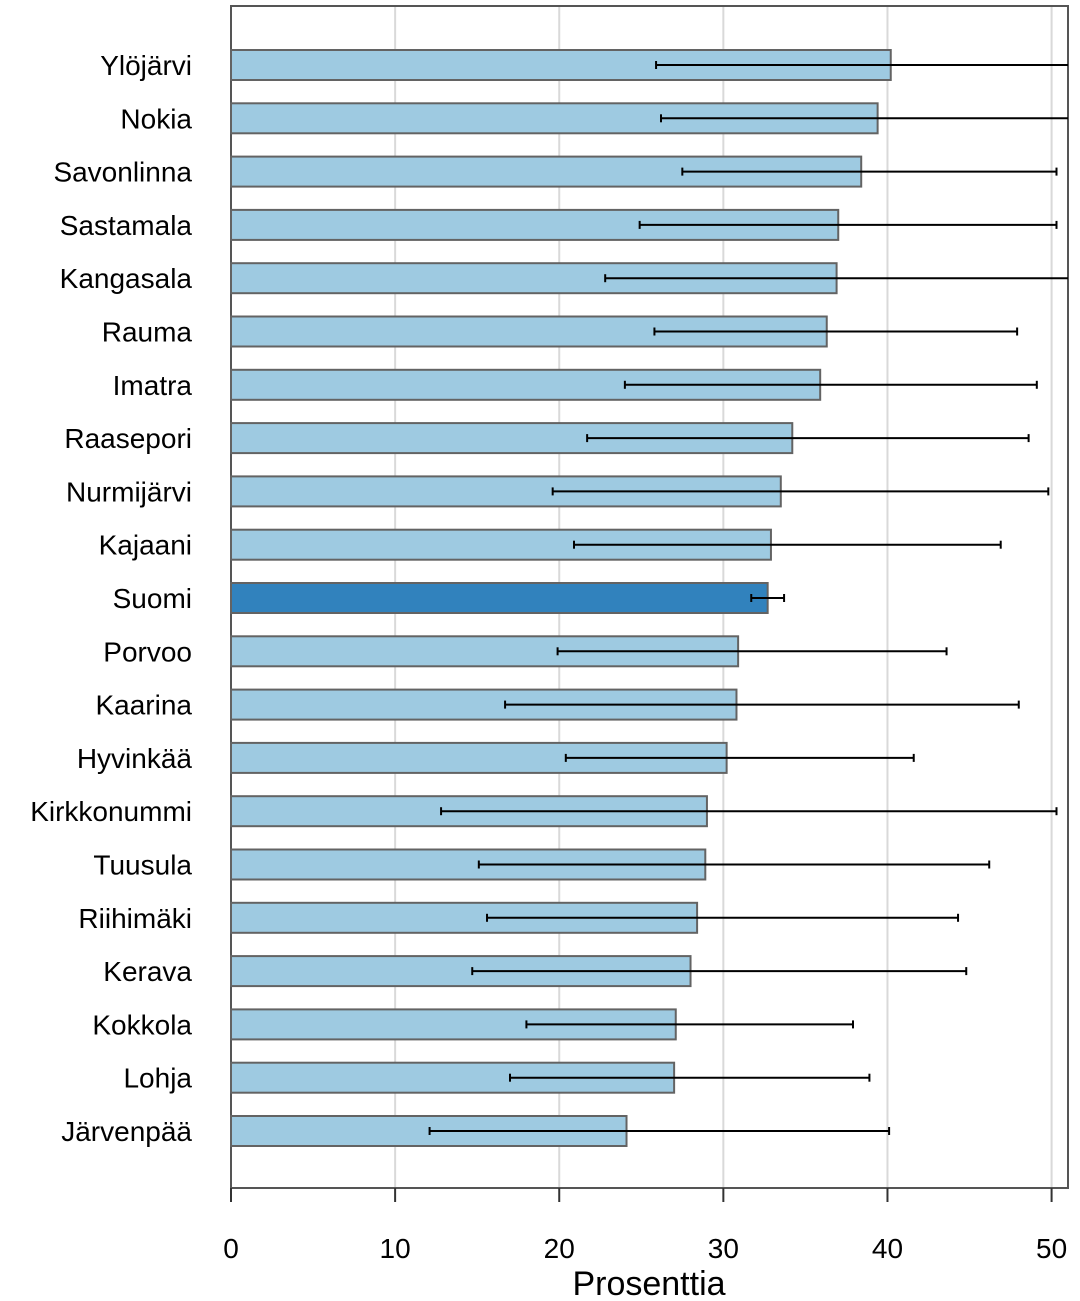  Describe the element at coordinates (147, 332) in the screenshot. I see `category-label-5: Rauma` at that location.